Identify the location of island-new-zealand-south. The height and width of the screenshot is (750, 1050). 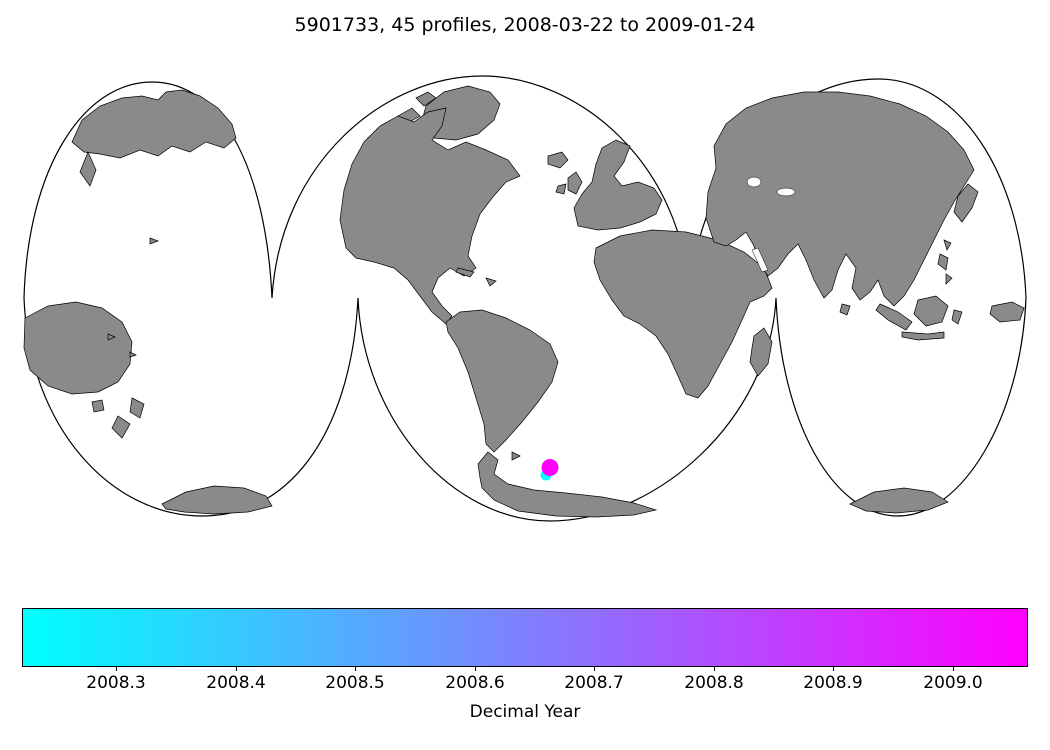
(121, 427).